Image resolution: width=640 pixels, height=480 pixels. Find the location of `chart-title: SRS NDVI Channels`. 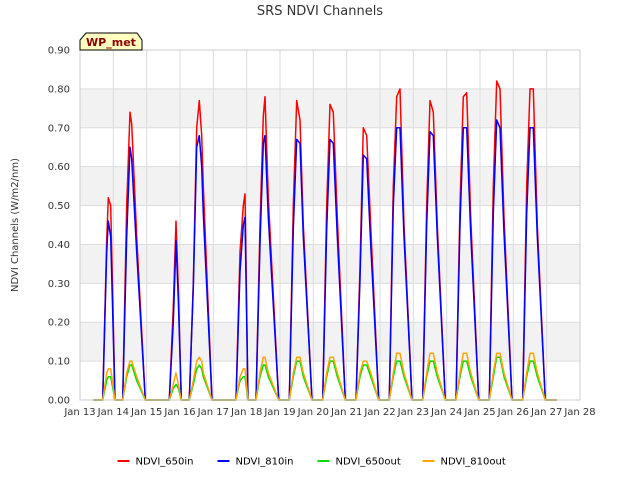

chart-title: SRS NDVI Channels is located at coordinates (320, 11).